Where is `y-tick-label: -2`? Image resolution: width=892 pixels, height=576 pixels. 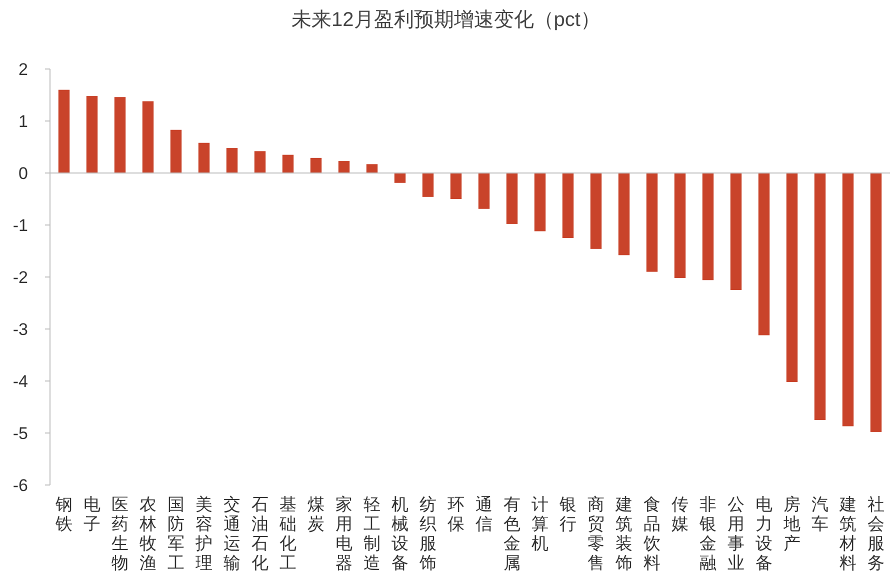
y-tick-label: -2 is located at coordinates (20, 277).